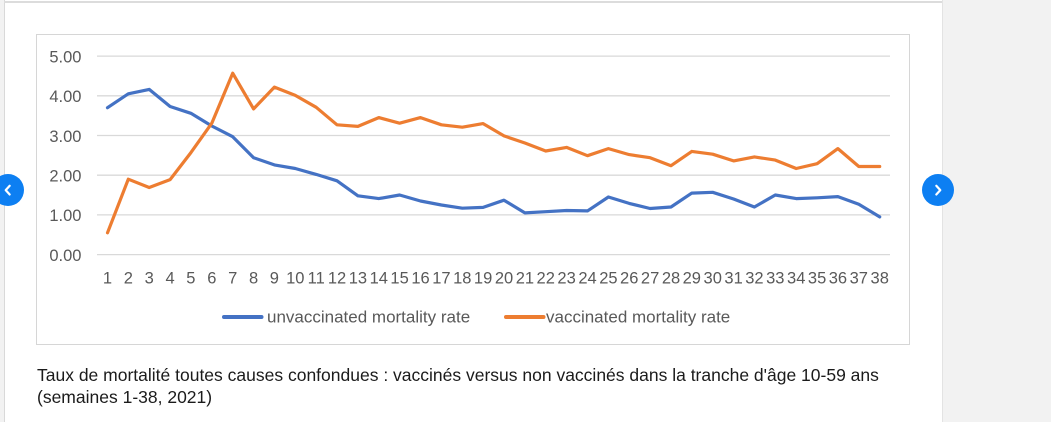  What do you see at coordinates (149, 279) in the screenshot?
I see `svg-text: 3` at bounding box center [149, 279].